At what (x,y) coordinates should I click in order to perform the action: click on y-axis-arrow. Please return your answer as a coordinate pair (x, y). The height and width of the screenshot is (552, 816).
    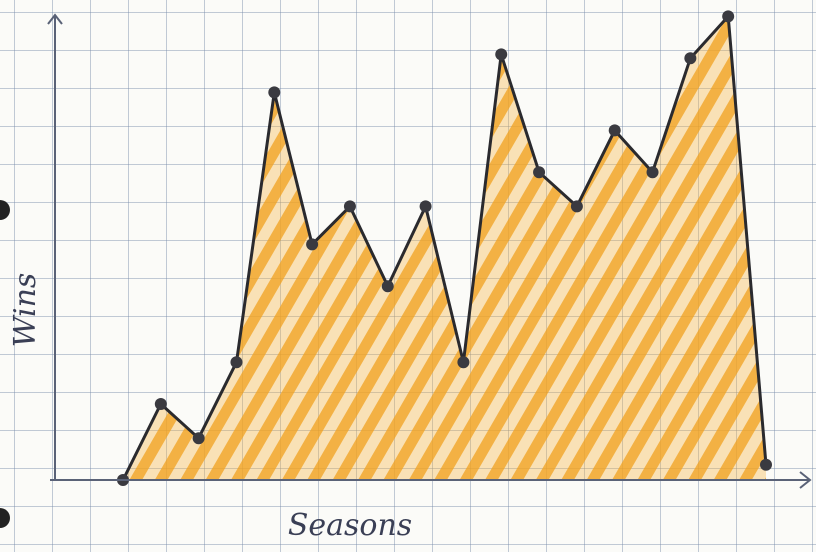
    Looking at the image, I should click on (55, 19).